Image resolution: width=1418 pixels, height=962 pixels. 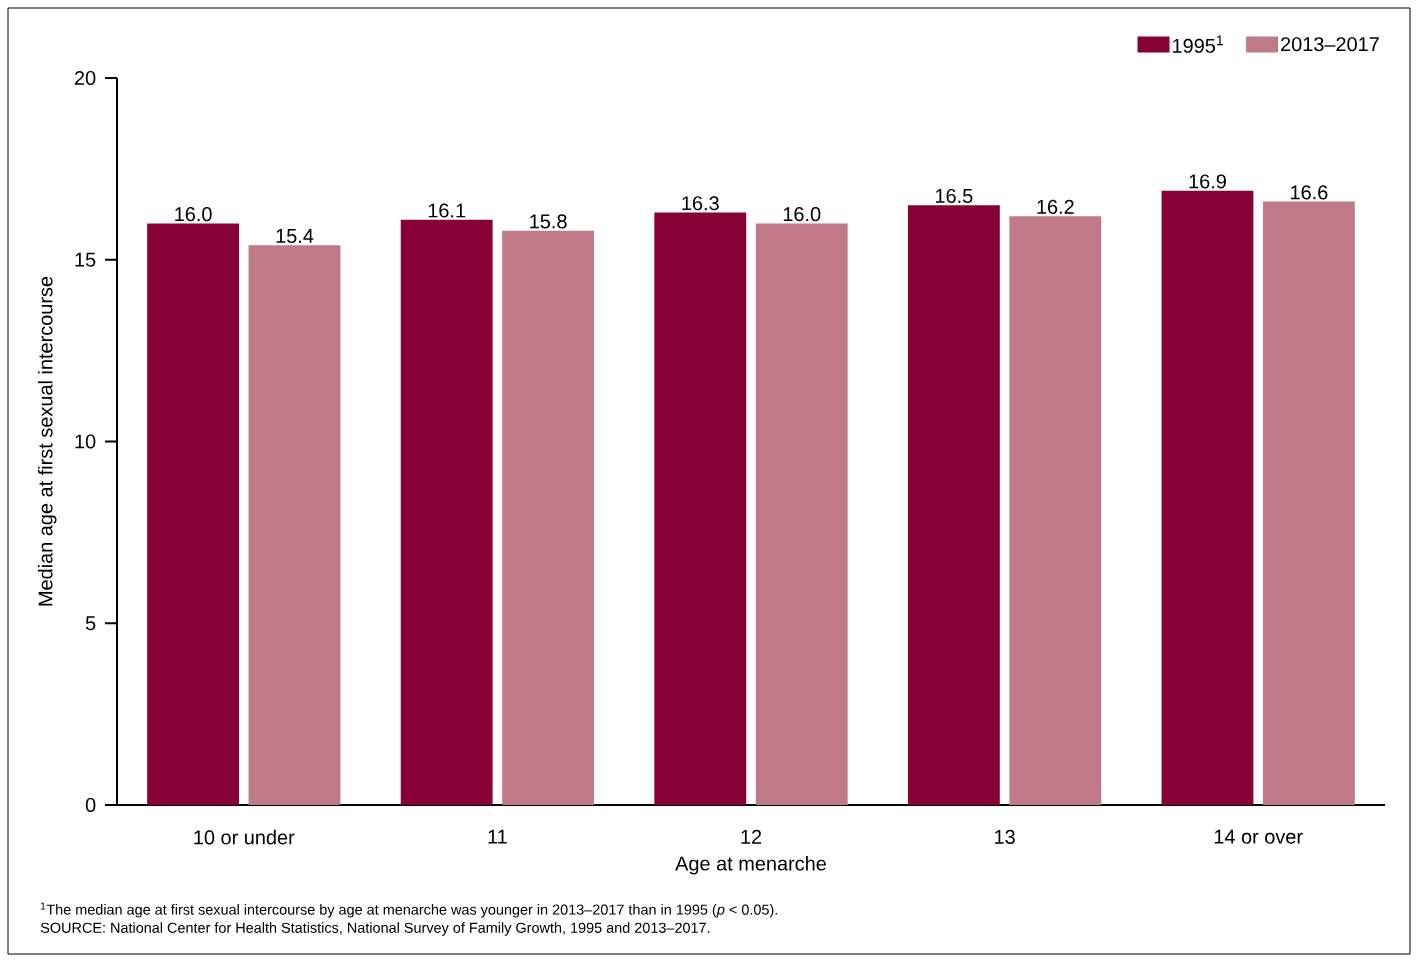 What do you see at coordinates (700, 203) in the screenshot?
I see `data-label: 16.3` at bounding box center [700, 203].